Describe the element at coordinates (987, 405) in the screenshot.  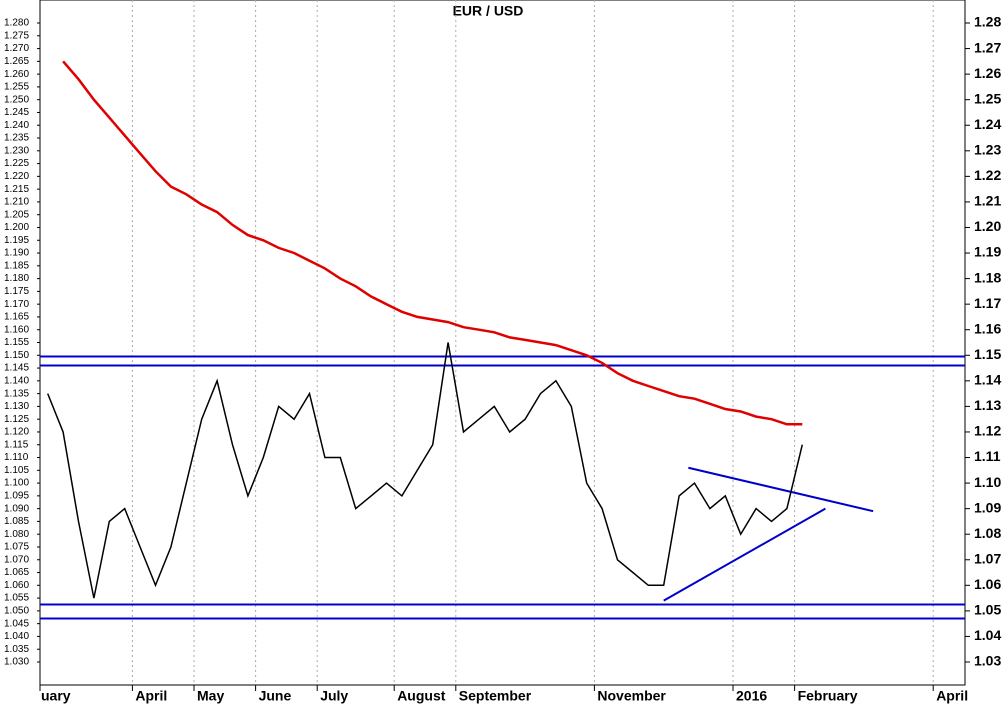
I see `y2-tick-label: 1.13` at that location.